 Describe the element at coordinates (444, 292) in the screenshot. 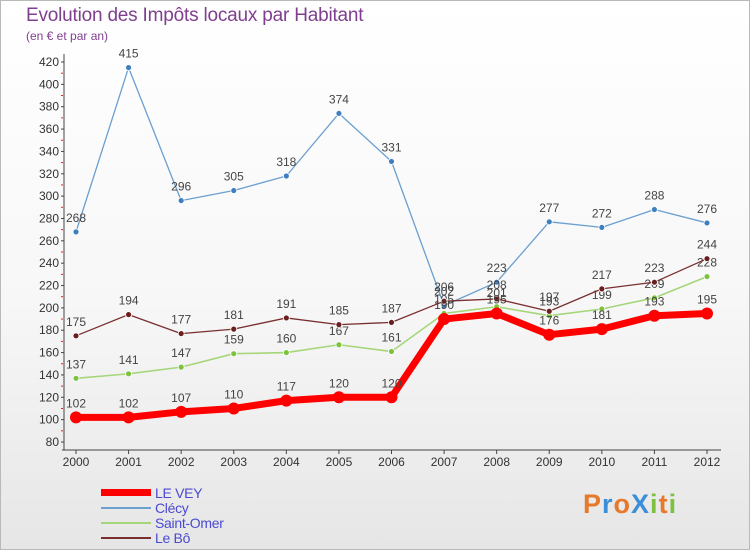

I see `data-label: 202` at that location.